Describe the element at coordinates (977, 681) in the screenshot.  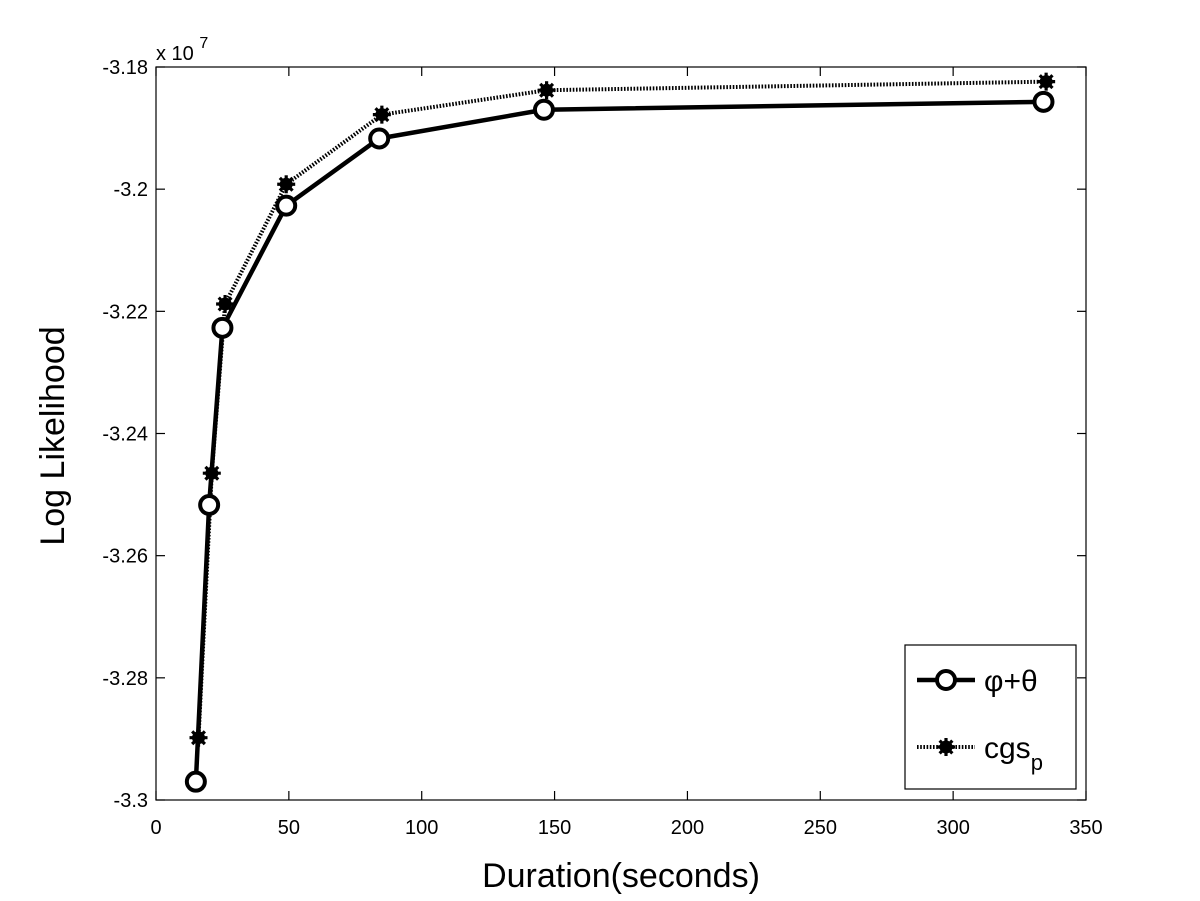
I see `legend-entry-phi-theta: φ+θ` at that location.